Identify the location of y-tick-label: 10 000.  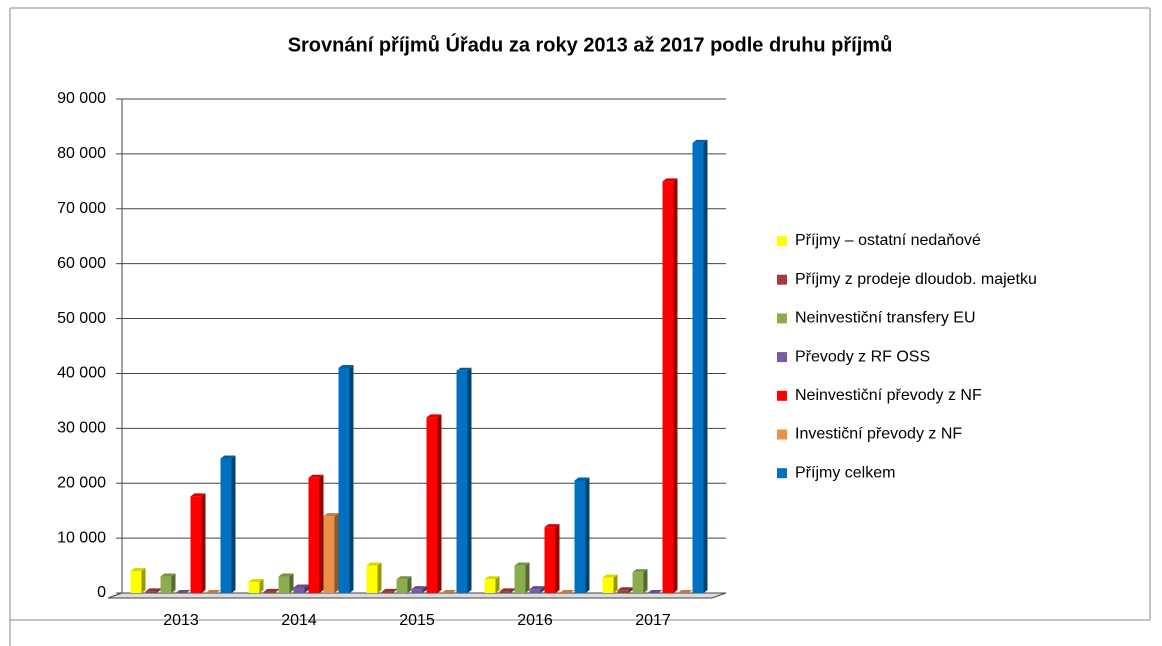
(81, 537).